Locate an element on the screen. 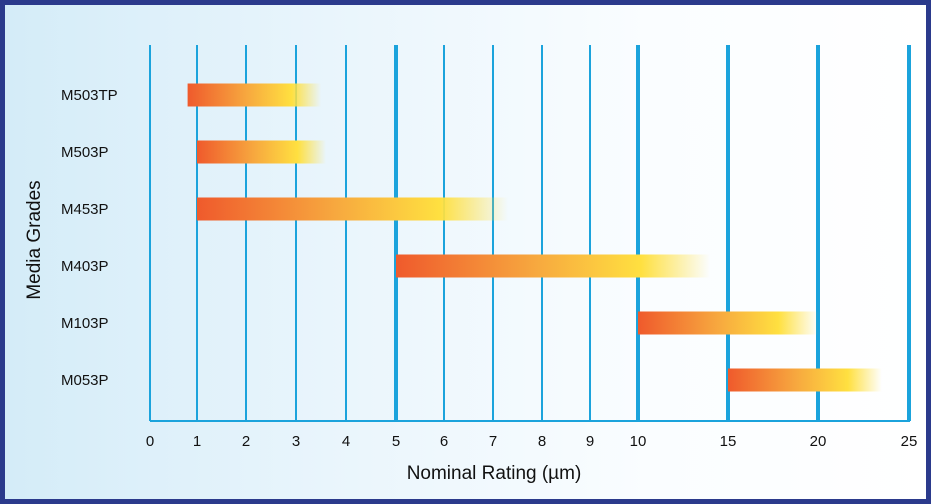 The width and height of the screenshot is (931, 504). category-label-m053p: M053P is located at coordinates (85, 380).